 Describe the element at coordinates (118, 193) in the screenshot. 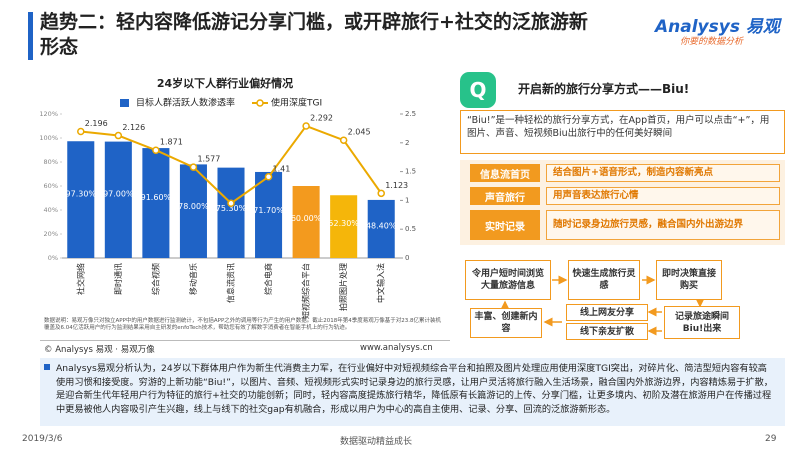

I see `bar-value-label: 97.00%` at that location.